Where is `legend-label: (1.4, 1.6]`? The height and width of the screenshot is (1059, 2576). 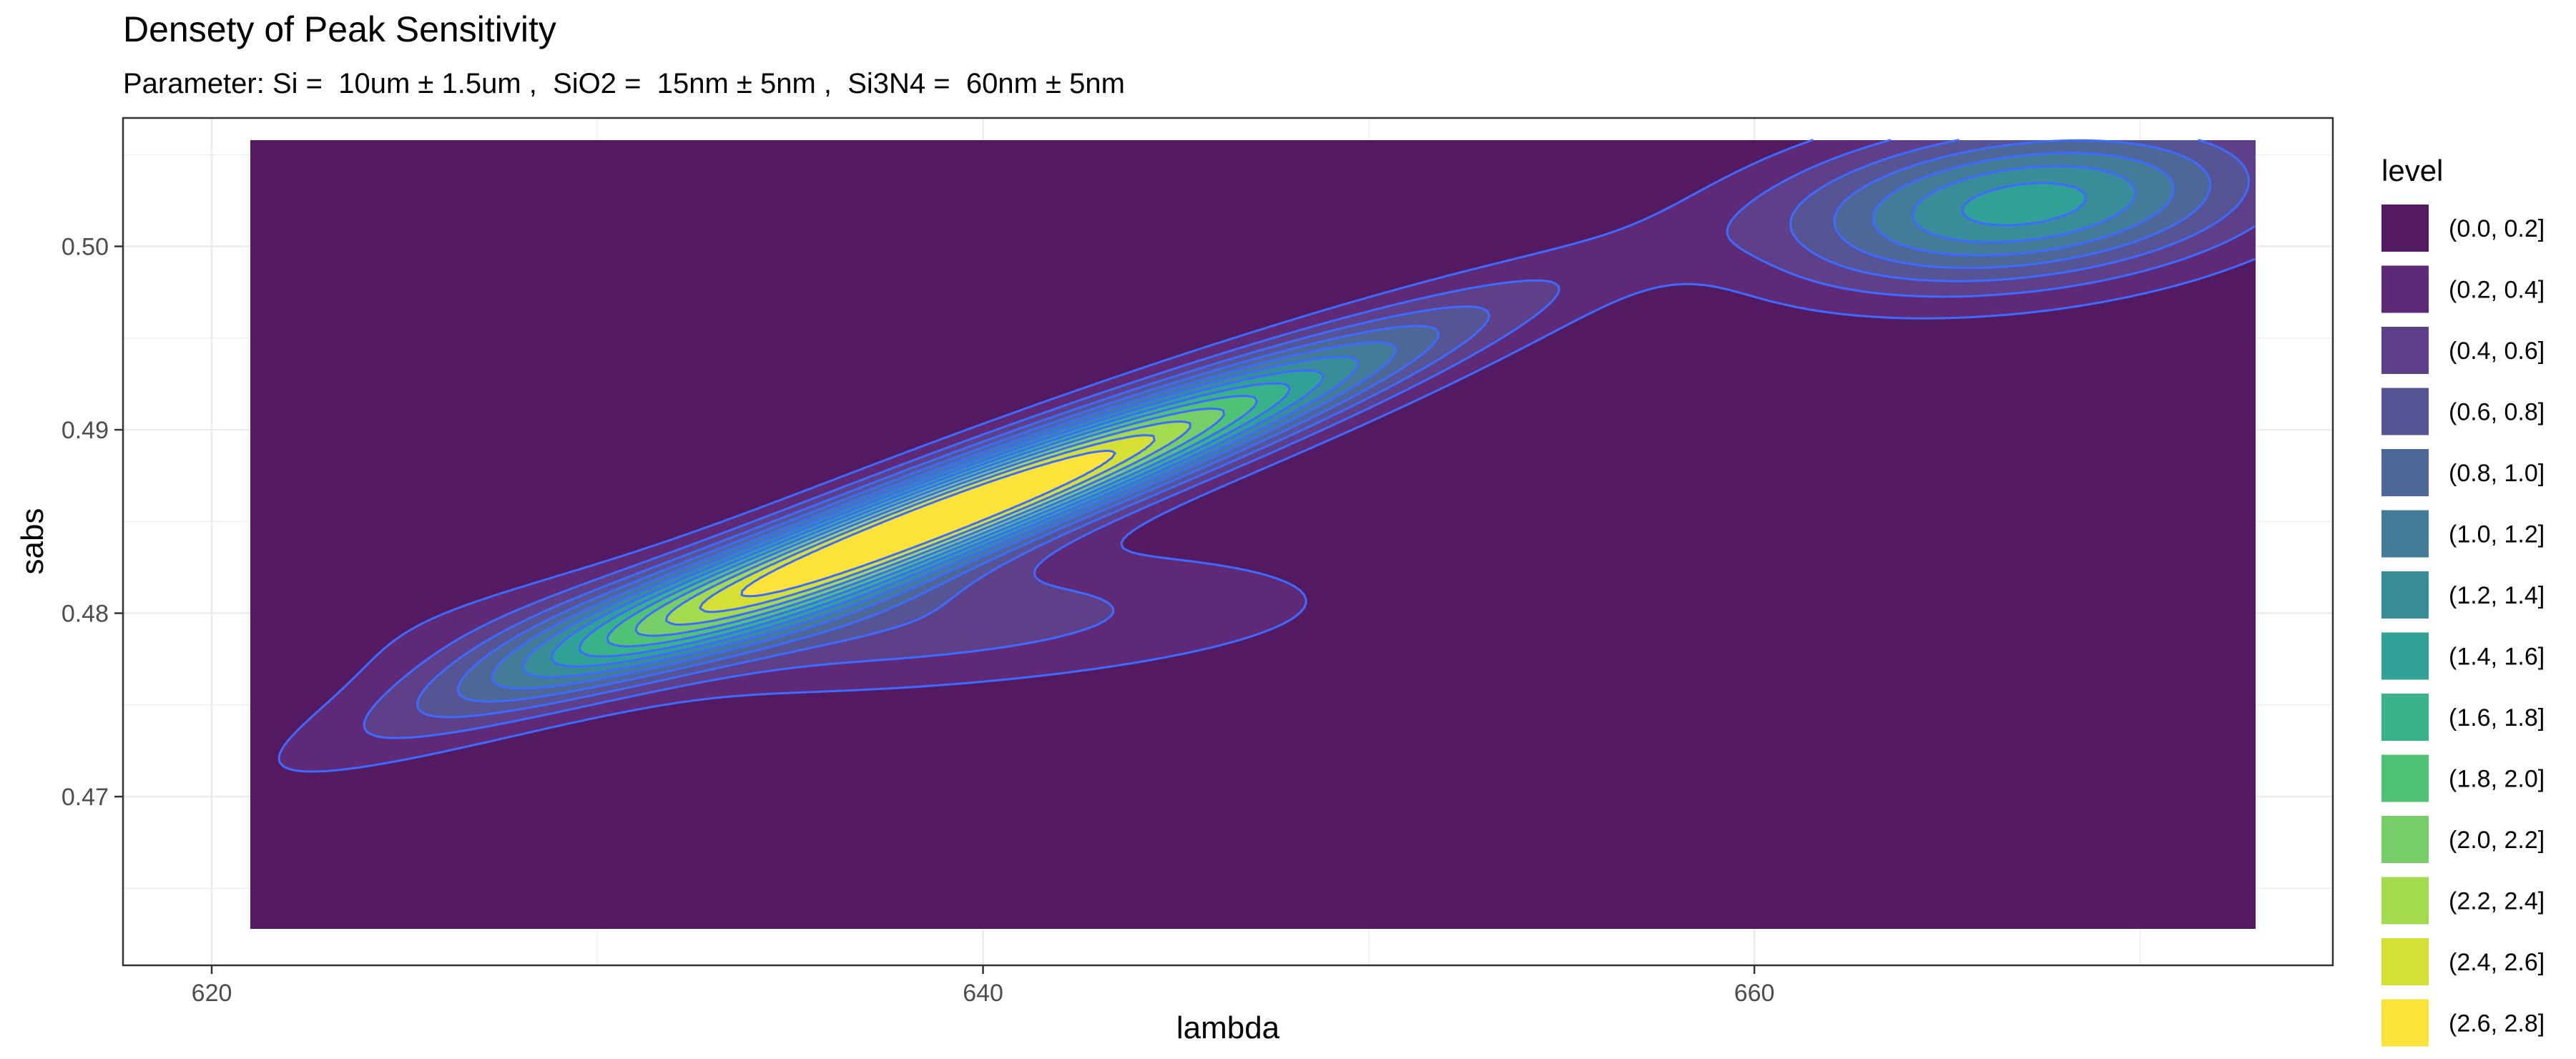 legend-label: (1.4, 1.6] is located at coordinates (2497, 657).